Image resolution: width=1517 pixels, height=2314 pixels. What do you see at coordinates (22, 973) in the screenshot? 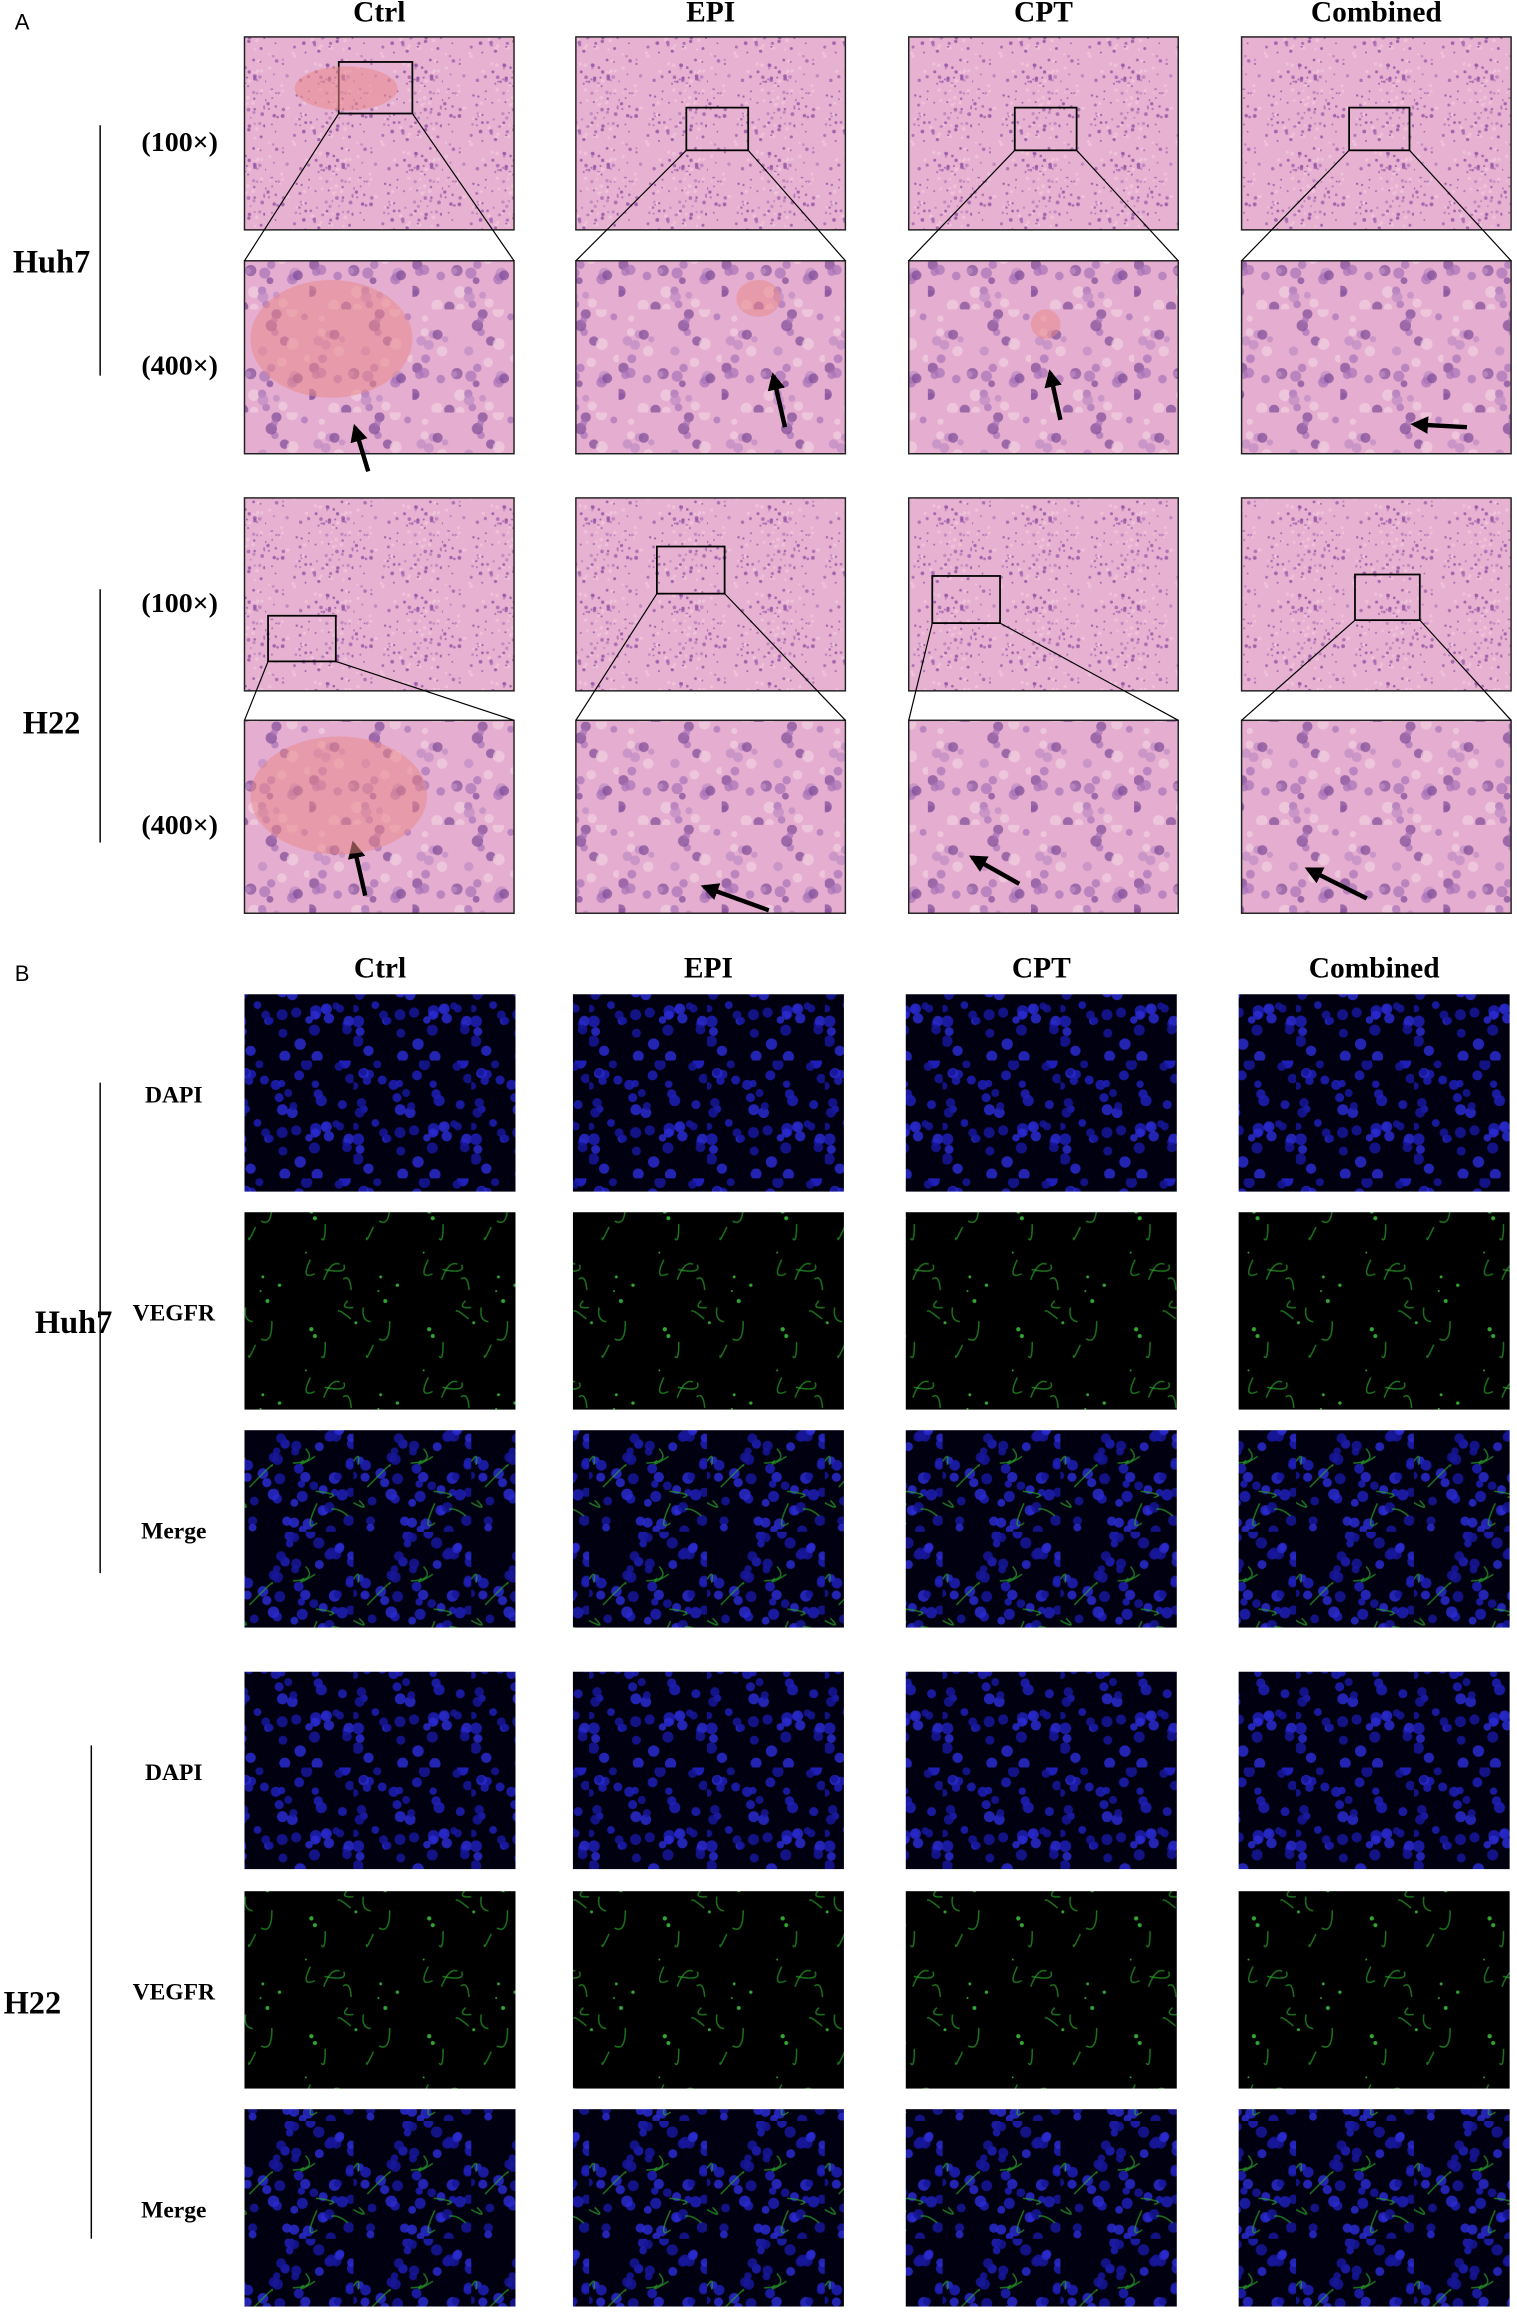
I see `panel-label: B` at bounding box center [22, 973].